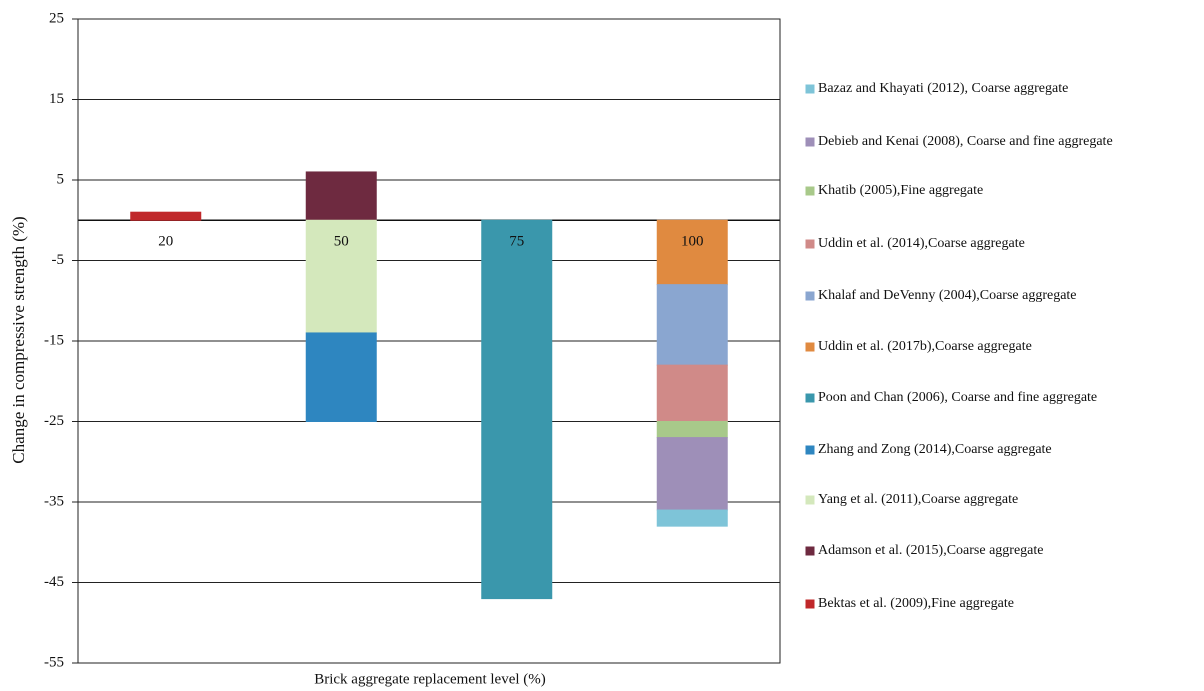 Image resolution: width=1204 pixels, height=691 pixels. What do you see at coordinates (921, 243) in the screenshot?
I see `legend-label: Uddin et al. (2014),Coarse aggregate` at bounding box center [921, 243].